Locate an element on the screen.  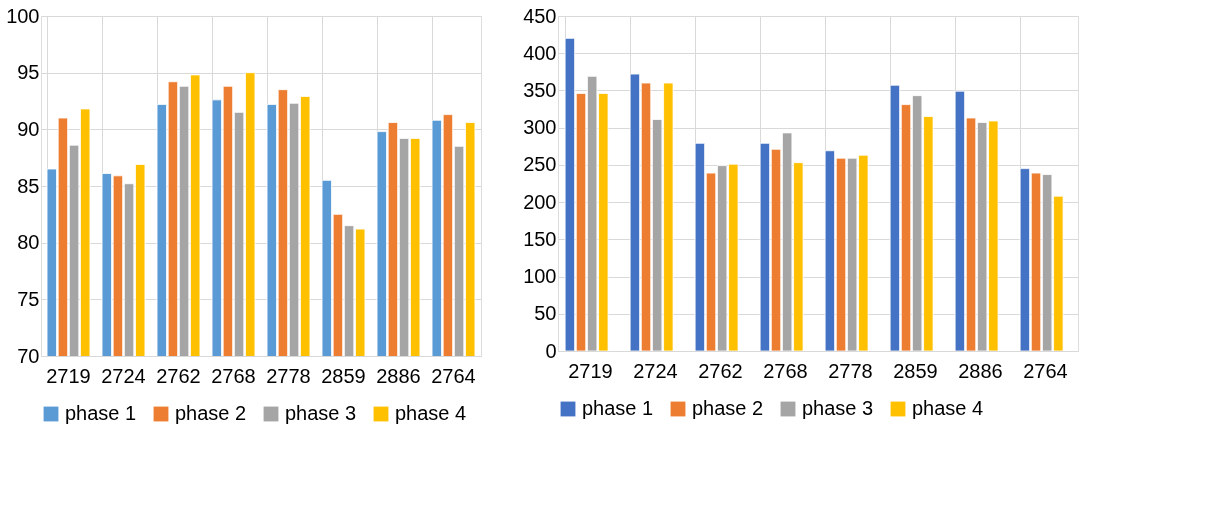
y-tick-label: 85 is located at coordinates (28, 185).